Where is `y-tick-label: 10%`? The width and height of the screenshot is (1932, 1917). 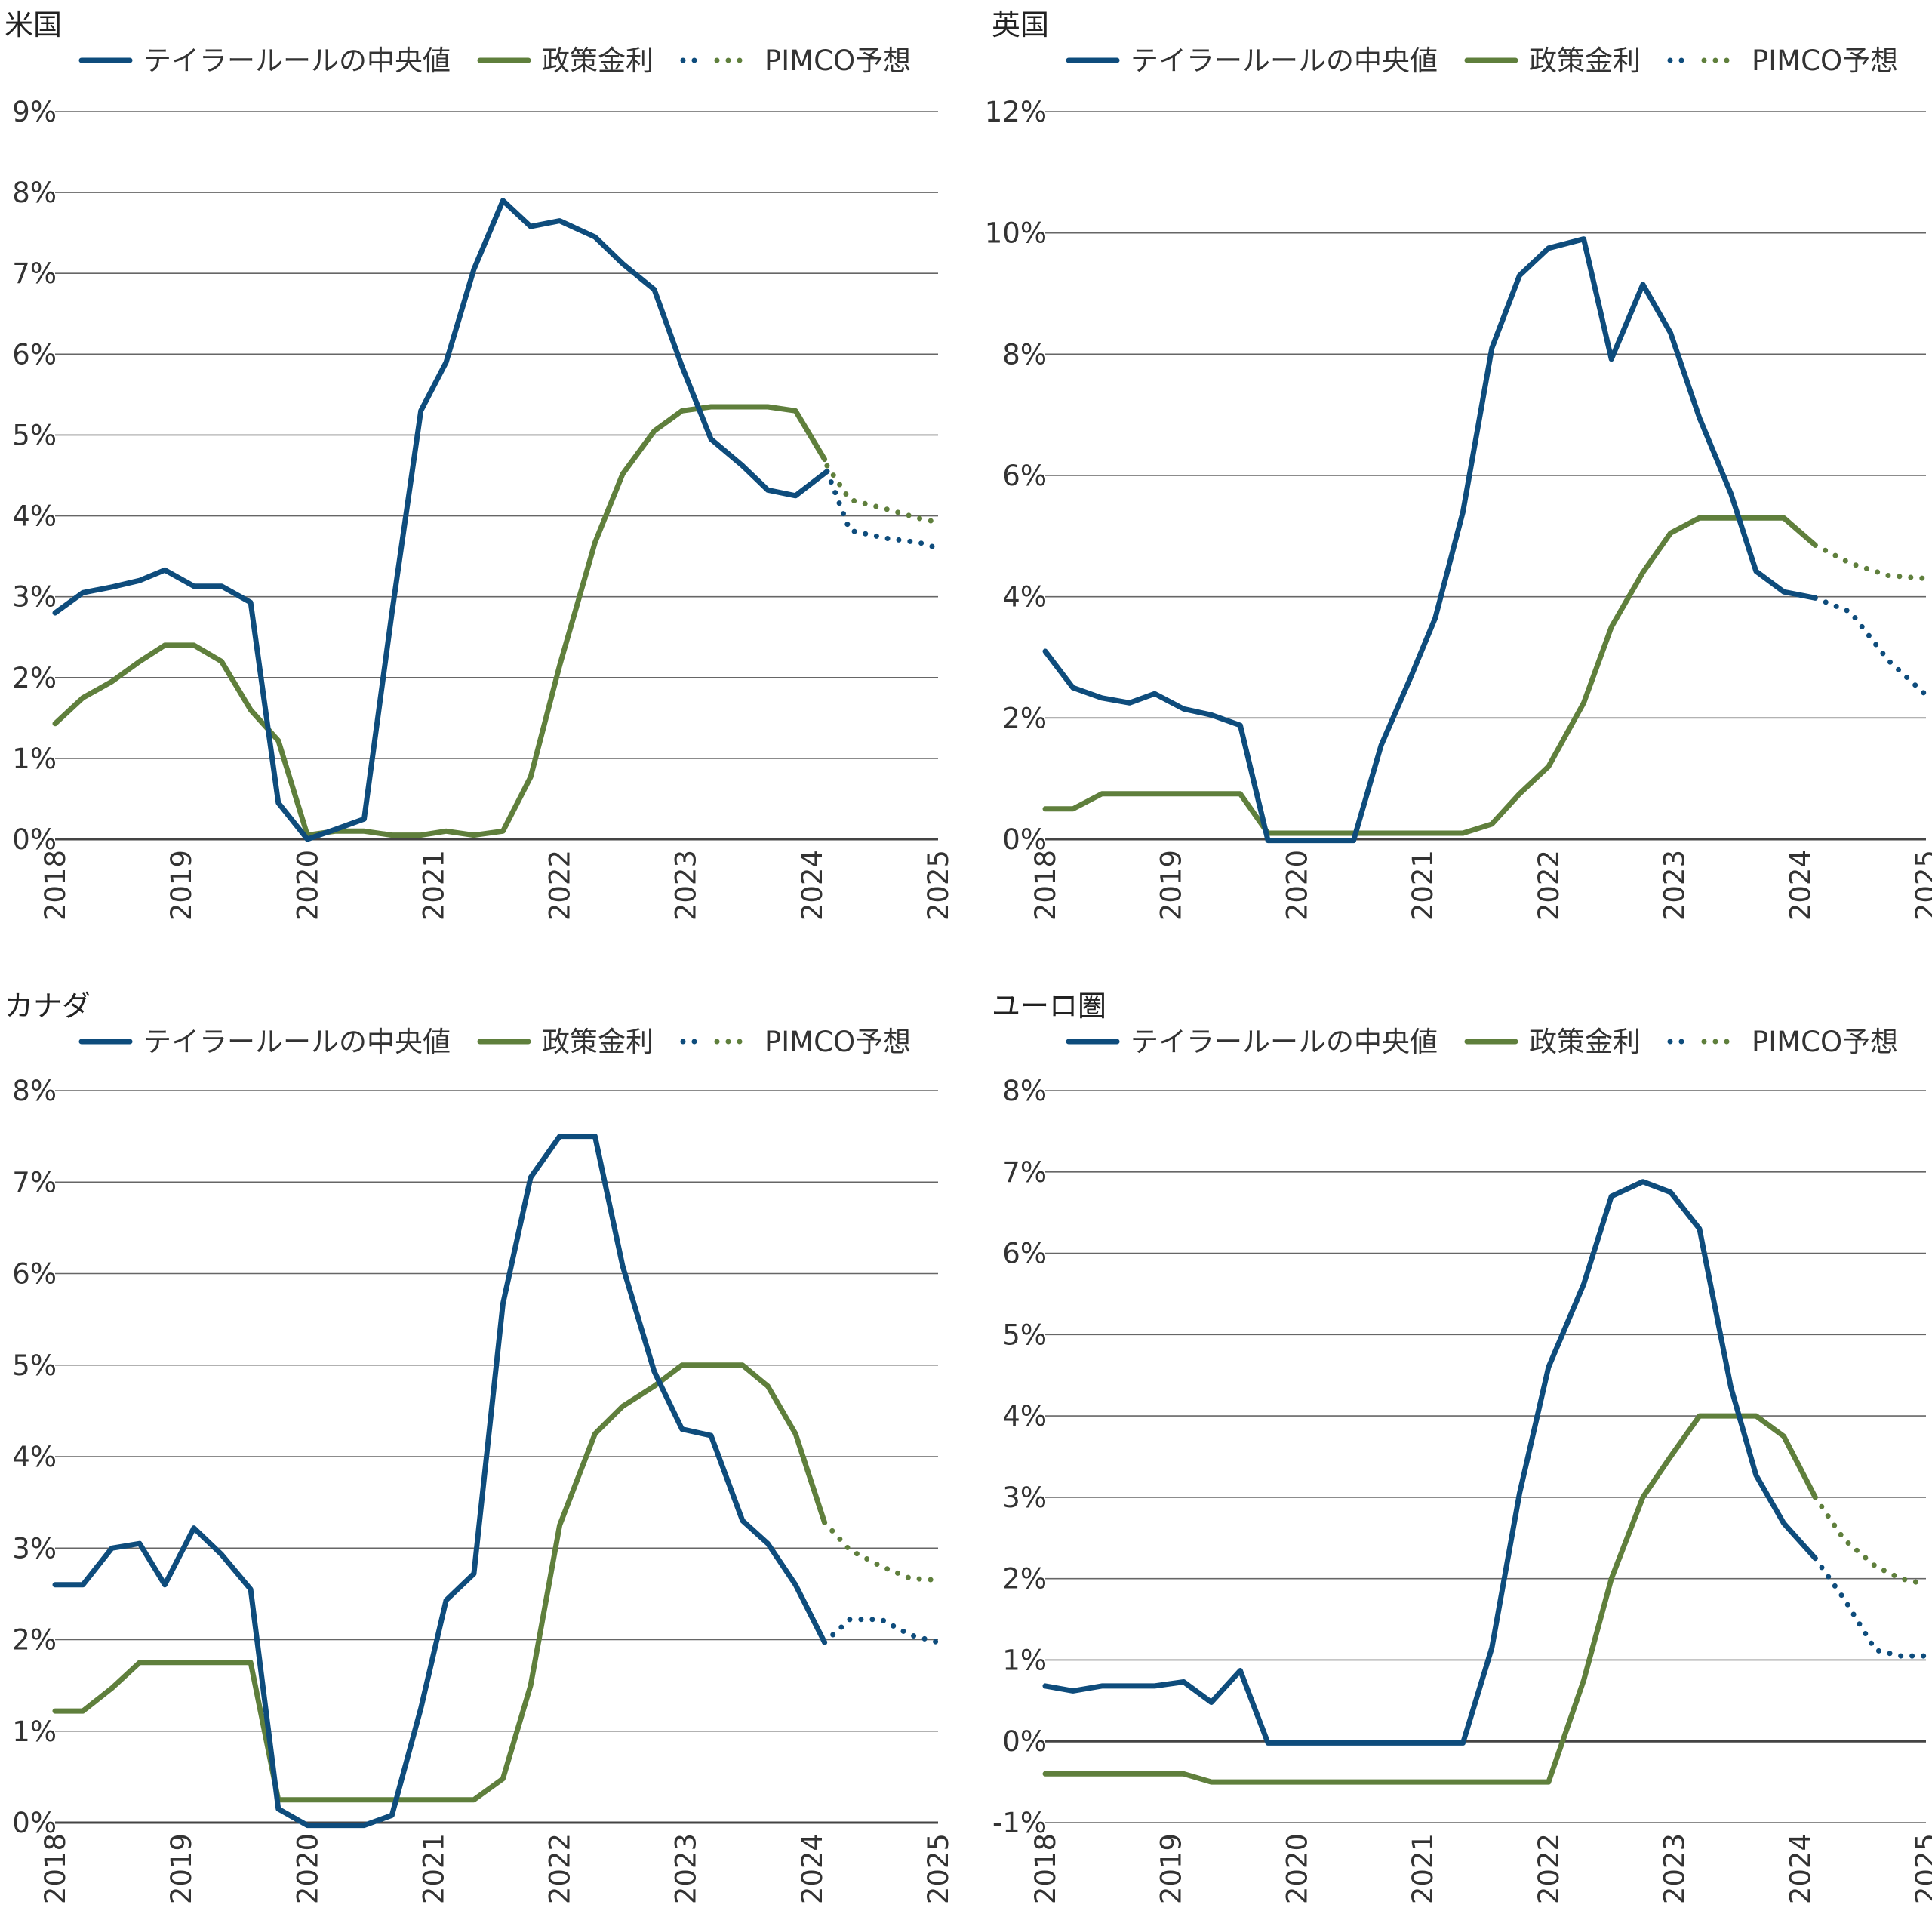 y-tick-label: 10% is located at coordinates (1016, 233).